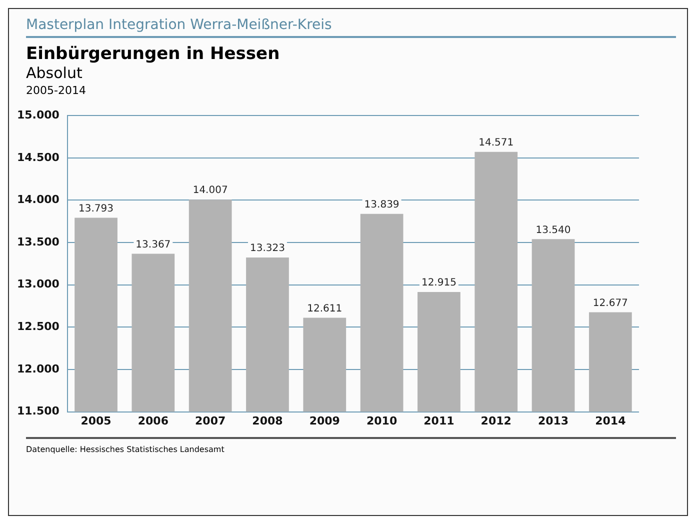 The width and height of the screenshot is (699, 528). Describe the element at coordinates (324, 421) in the screenshot. I see `x-tick-label: 2009` at that location.